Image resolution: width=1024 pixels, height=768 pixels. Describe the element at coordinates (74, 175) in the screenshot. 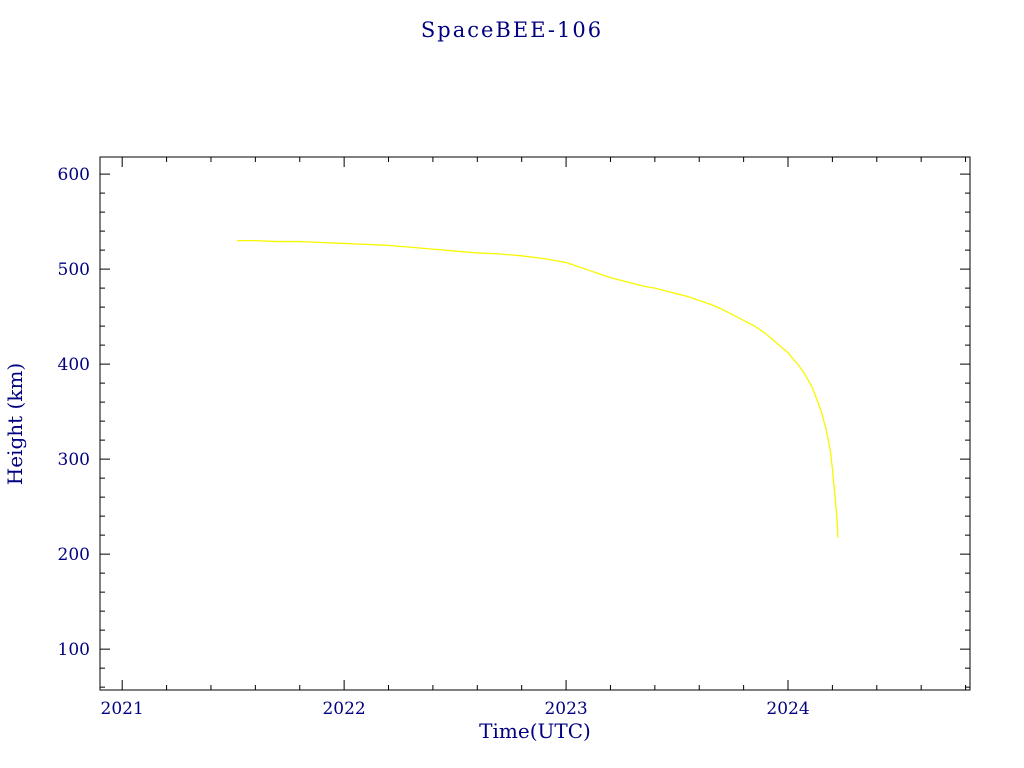

I see `tick-label: 600` at that location.